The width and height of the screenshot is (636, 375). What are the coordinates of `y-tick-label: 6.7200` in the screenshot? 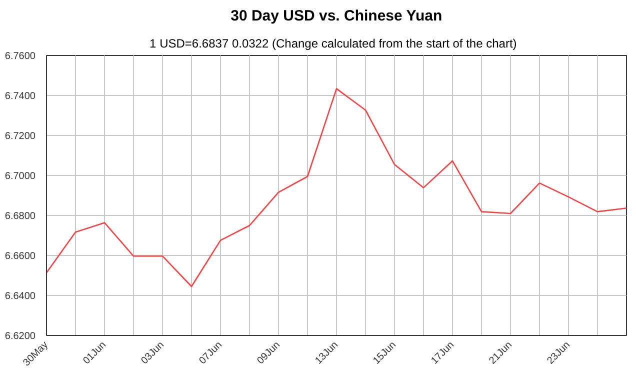 It's located at (20, 136).